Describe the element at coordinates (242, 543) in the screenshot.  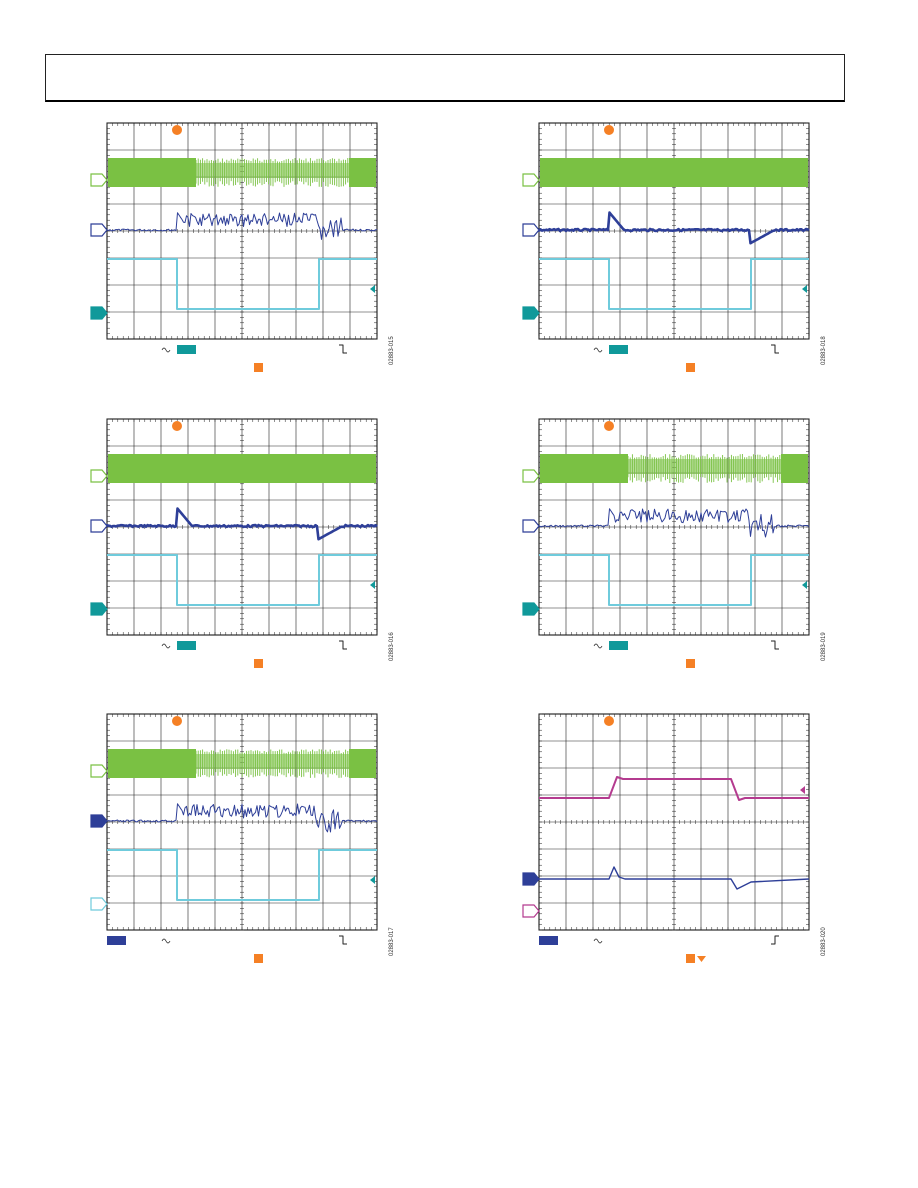
I see `scope-fig-016: 02883-016` at that location.